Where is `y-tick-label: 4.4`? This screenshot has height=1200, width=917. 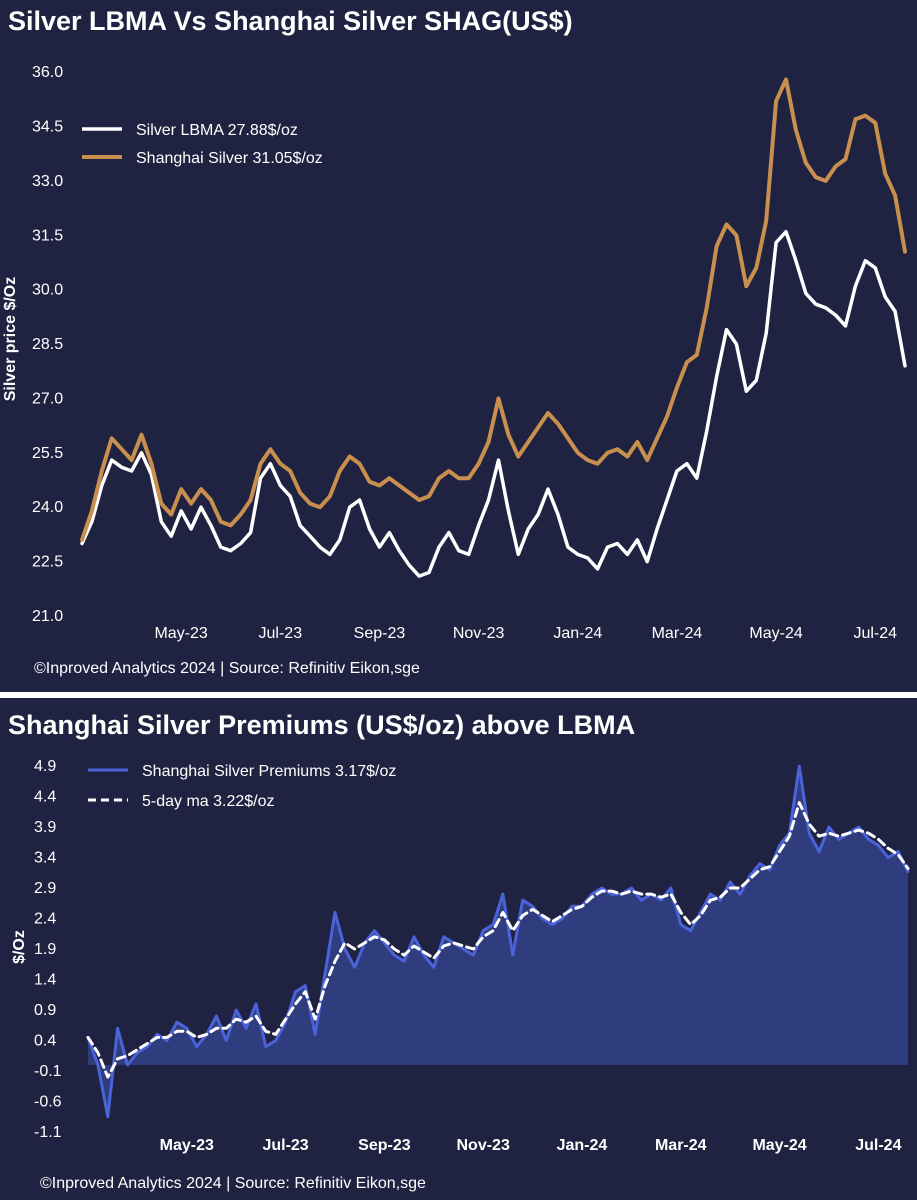 y-tick-label: 4.4 is located at coordinates (45, 797).